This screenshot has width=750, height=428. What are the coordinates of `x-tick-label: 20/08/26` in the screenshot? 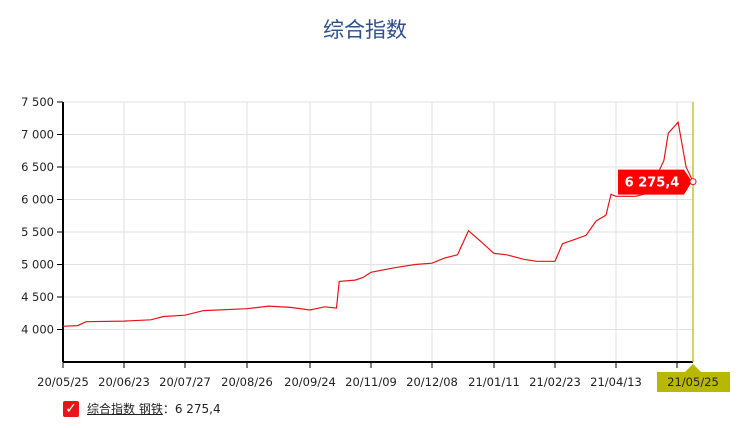 It's located at (247, 382).